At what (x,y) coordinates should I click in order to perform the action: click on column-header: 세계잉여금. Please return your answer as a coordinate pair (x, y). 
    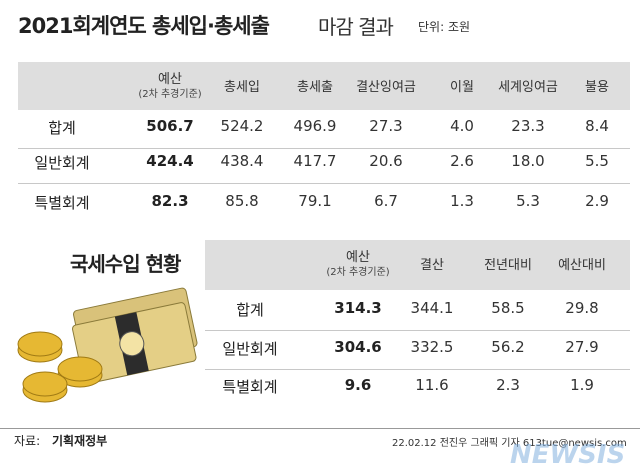
    Looking at the image, I should click on (528, 87).